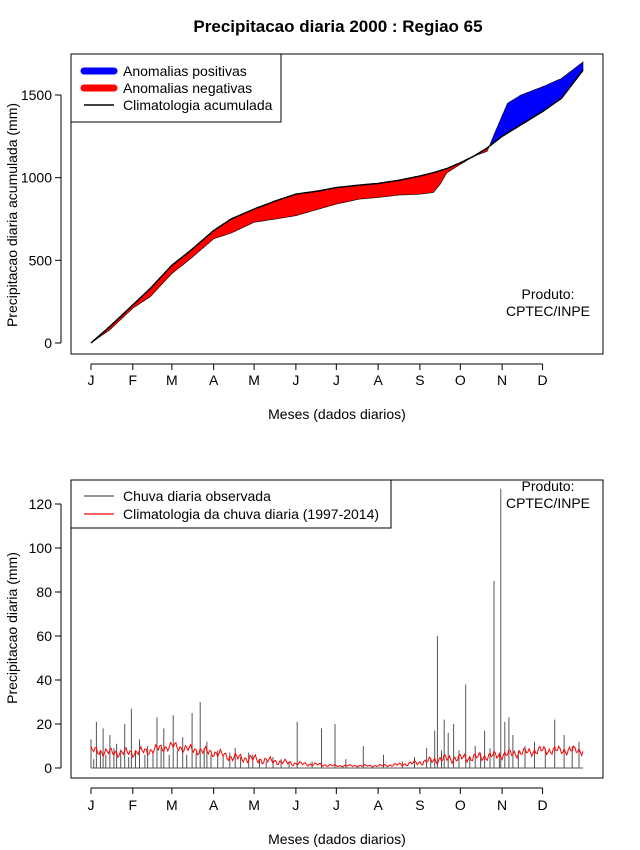 This screenshot has height=850, width=640. I want to click on daily-product-credit-source: CPTEC/INPE, so click(548, 503).